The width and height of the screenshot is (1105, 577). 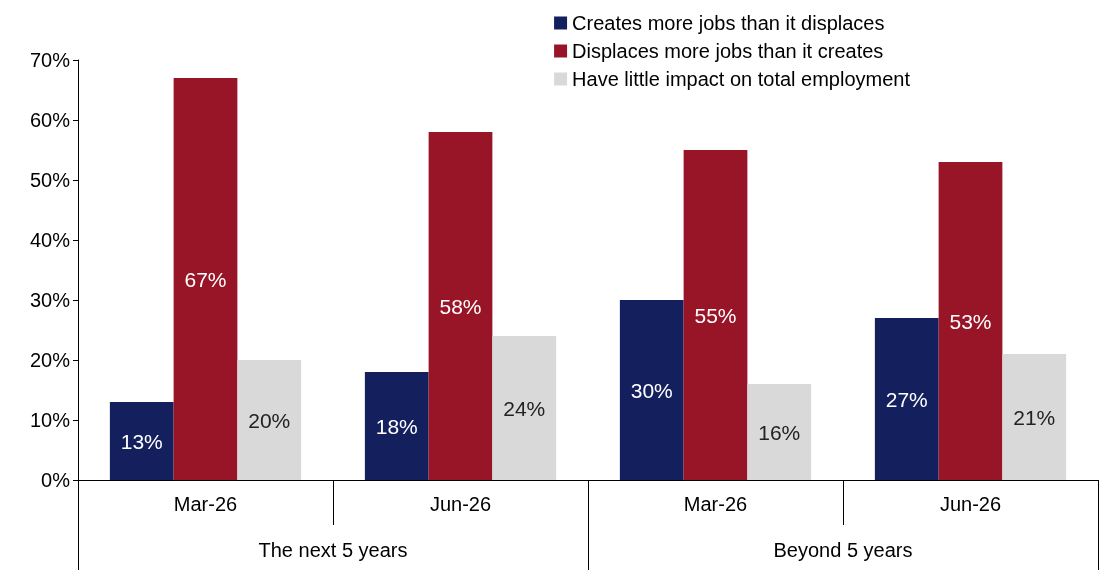 I want to click on y-tick-label: 0%, so click(x=56, y=480).